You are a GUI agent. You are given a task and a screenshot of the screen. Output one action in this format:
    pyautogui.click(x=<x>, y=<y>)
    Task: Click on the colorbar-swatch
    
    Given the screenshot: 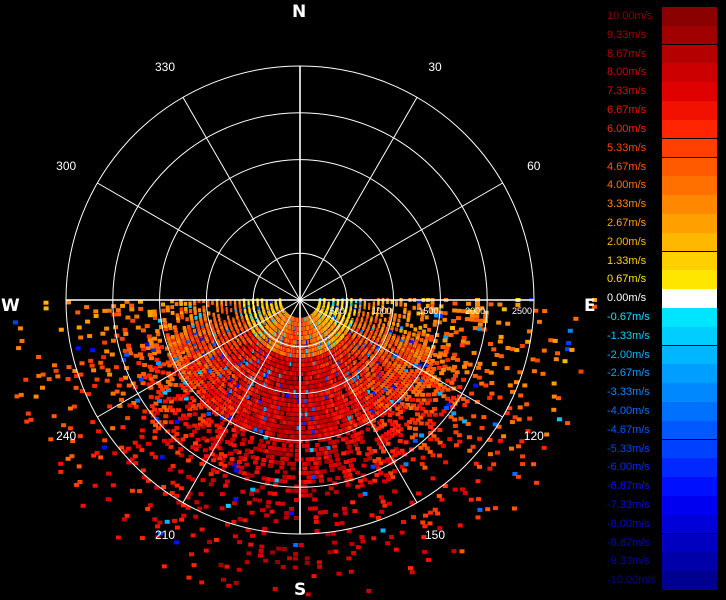 What is the action you would take?
    pyautogui.click(x=689, y=298)
    